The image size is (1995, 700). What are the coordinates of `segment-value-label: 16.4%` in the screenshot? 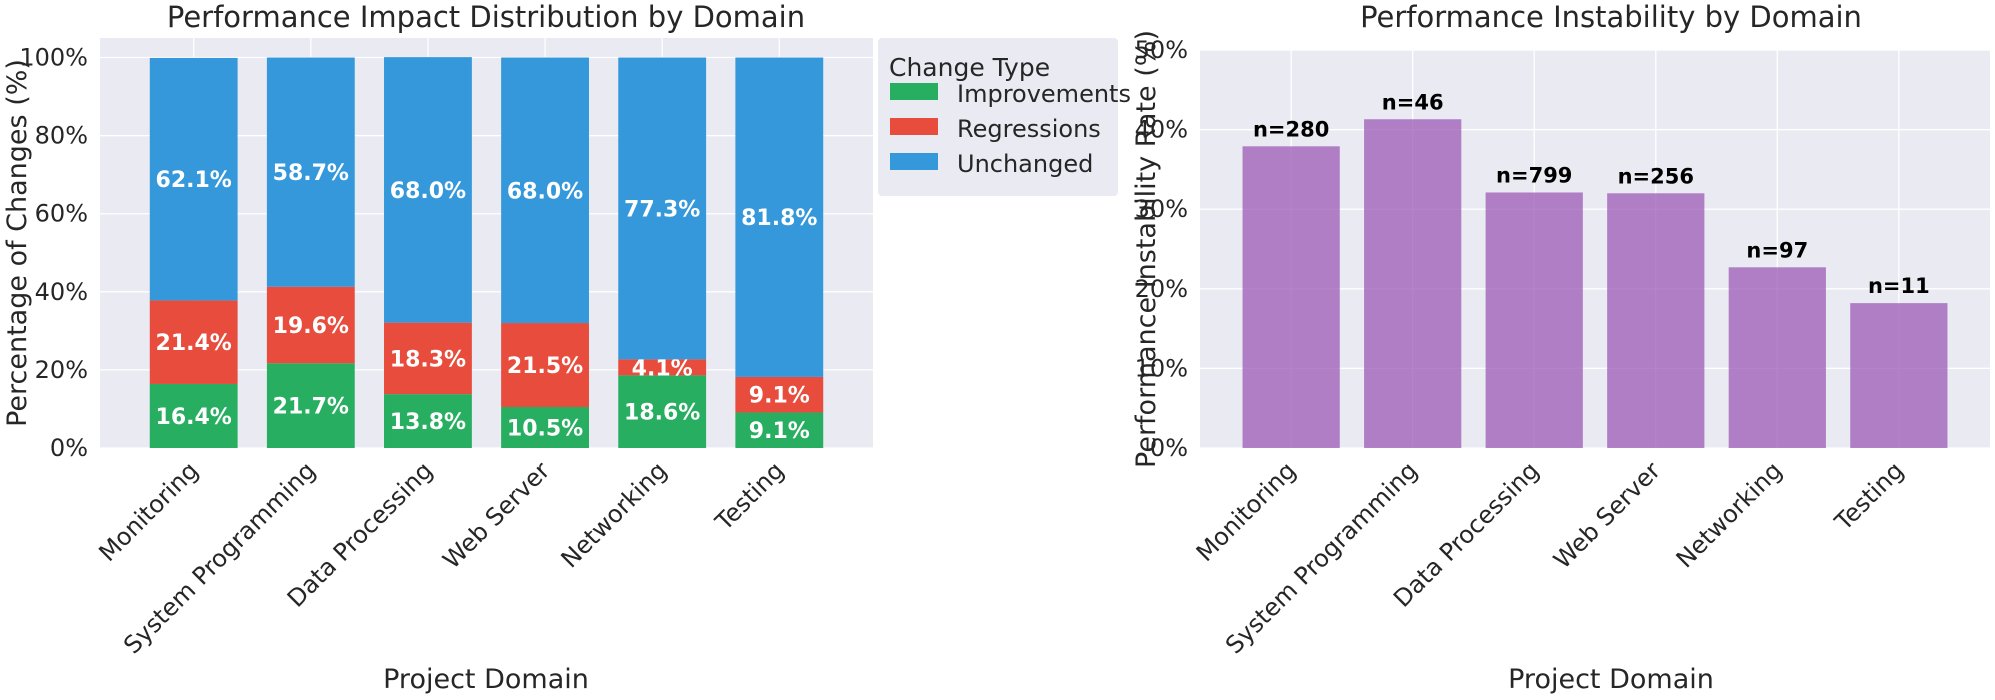 It's located at (194, 417).